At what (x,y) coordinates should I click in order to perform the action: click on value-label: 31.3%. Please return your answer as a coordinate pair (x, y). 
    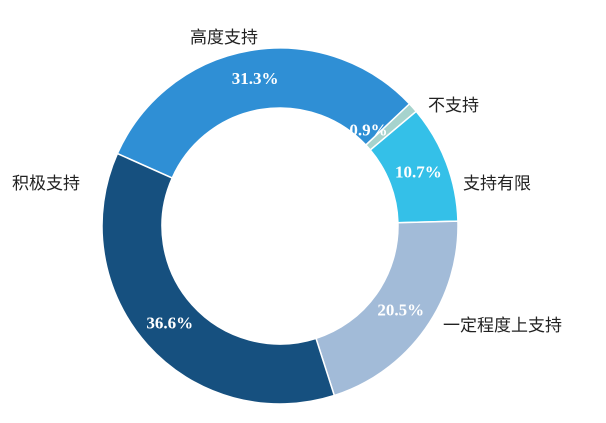
    Looking at the image, I should click on (255, 78).